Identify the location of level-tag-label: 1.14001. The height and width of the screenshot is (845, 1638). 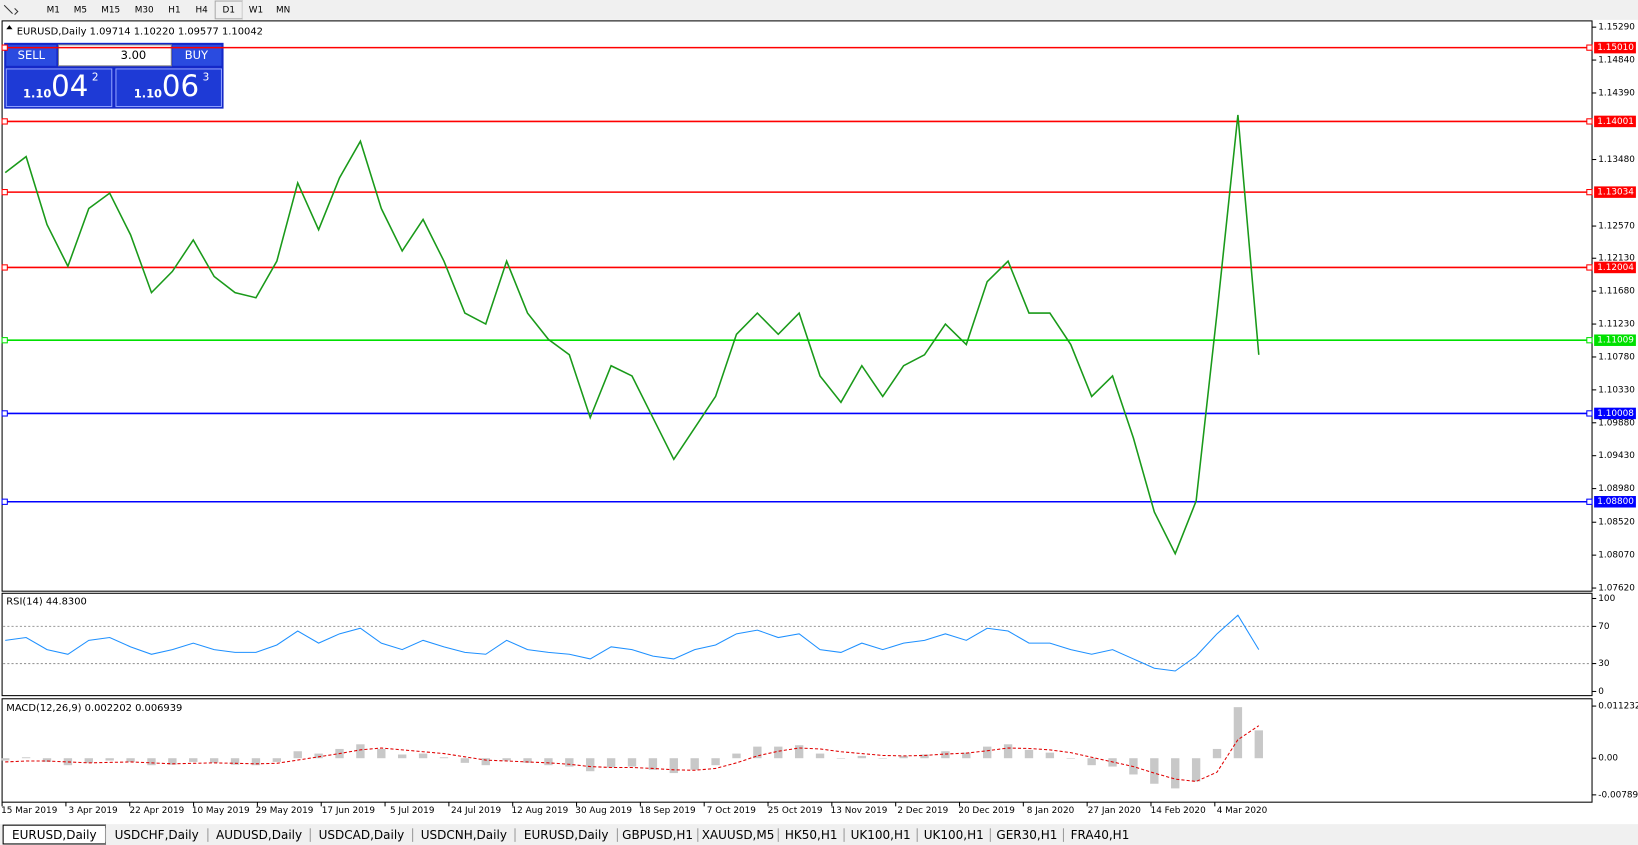
(1615, 122).